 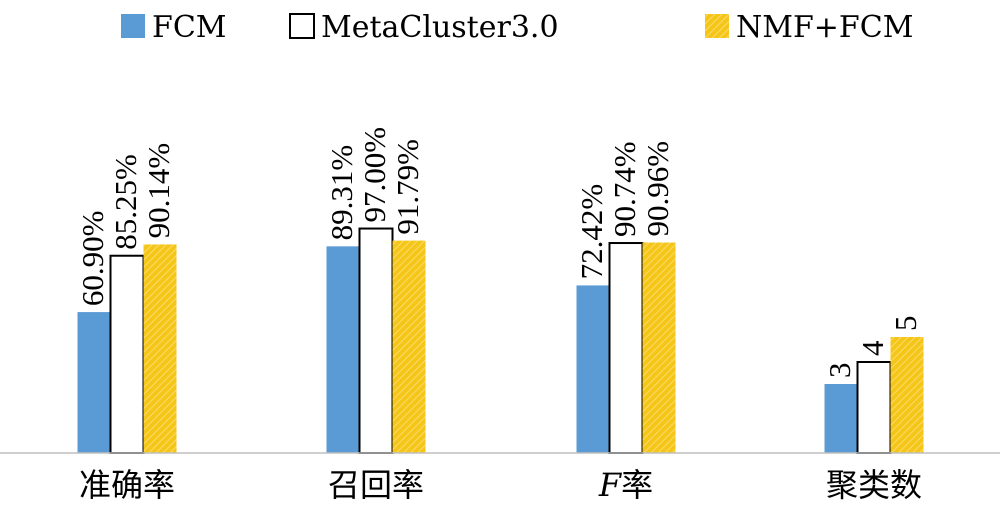 I want to click on data-label-2-1: 90.74%, so click(x=624, y=189).